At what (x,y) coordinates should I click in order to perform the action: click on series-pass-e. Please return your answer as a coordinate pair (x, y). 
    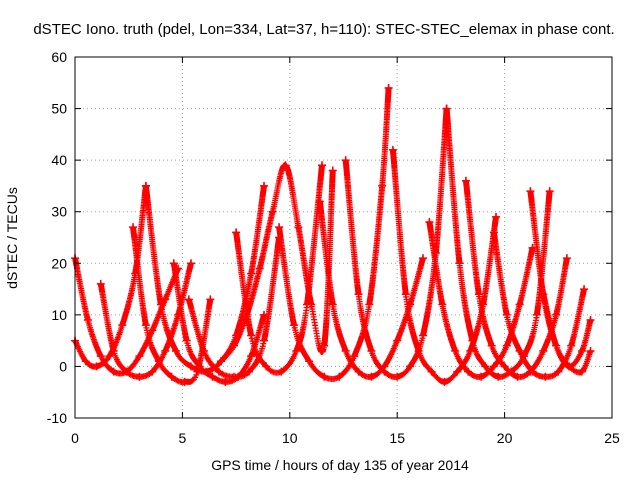
    Looking at the image, I should click on (171, 304).